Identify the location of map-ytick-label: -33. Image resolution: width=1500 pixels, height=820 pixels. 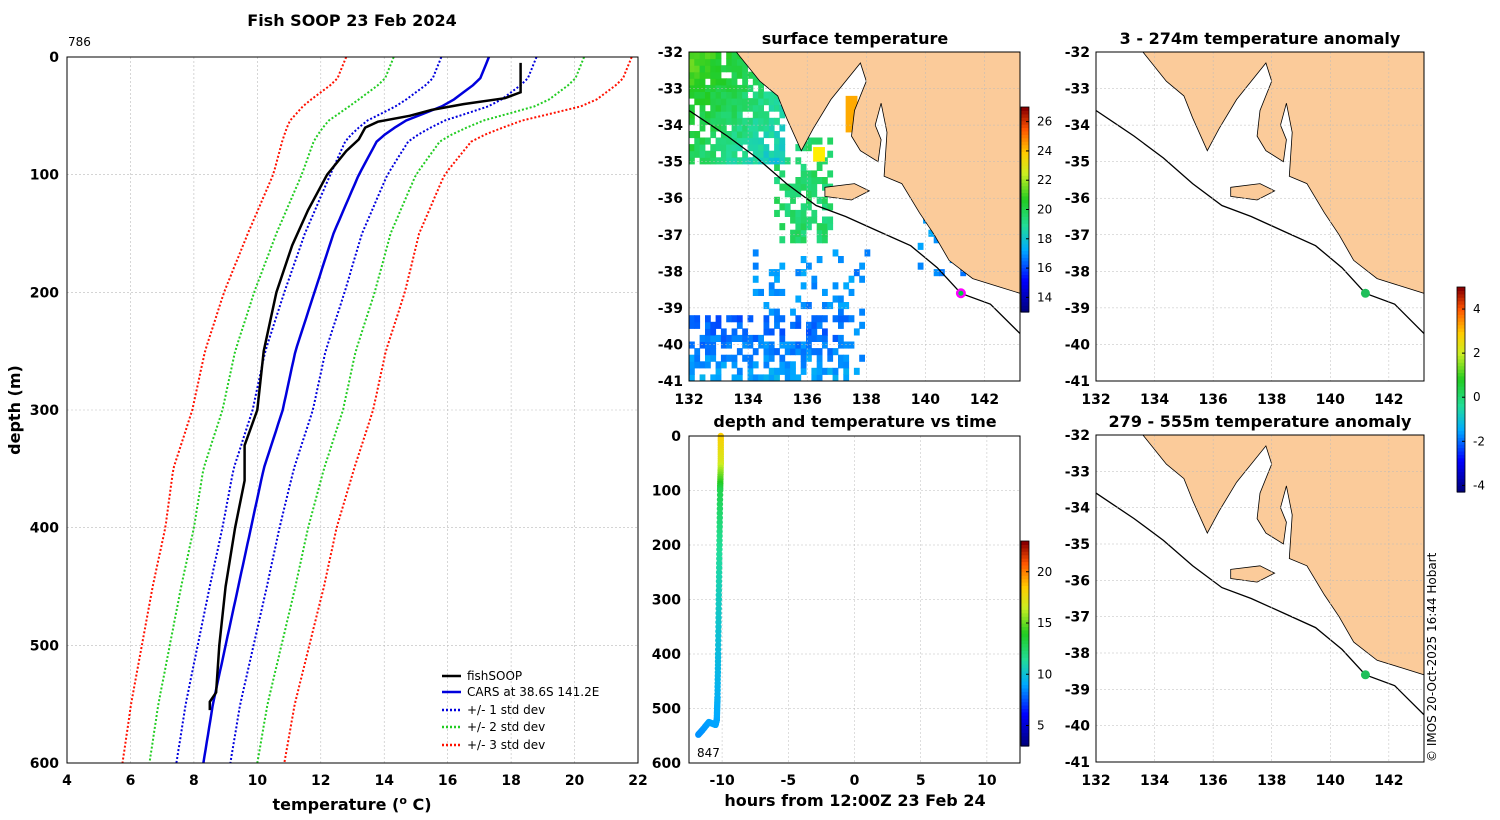
(1077, 90).